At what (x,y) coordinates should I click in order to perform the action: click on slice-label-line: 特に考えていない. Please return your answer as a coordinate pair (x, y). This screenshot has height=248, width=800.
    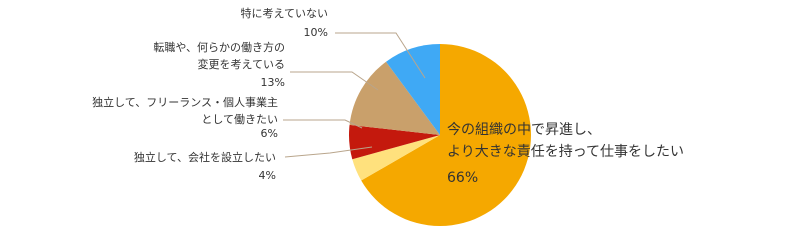
    Looking at the image, I should click on (284, 13).